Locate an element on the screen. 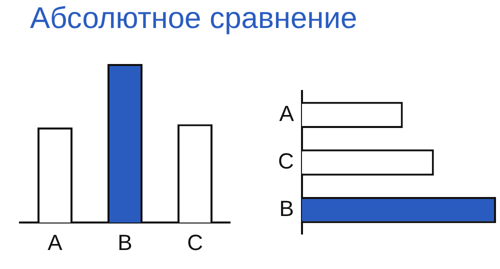 This screenshot has height=269, width=500. y-tick-label: B is located at coordinates (286, 209).